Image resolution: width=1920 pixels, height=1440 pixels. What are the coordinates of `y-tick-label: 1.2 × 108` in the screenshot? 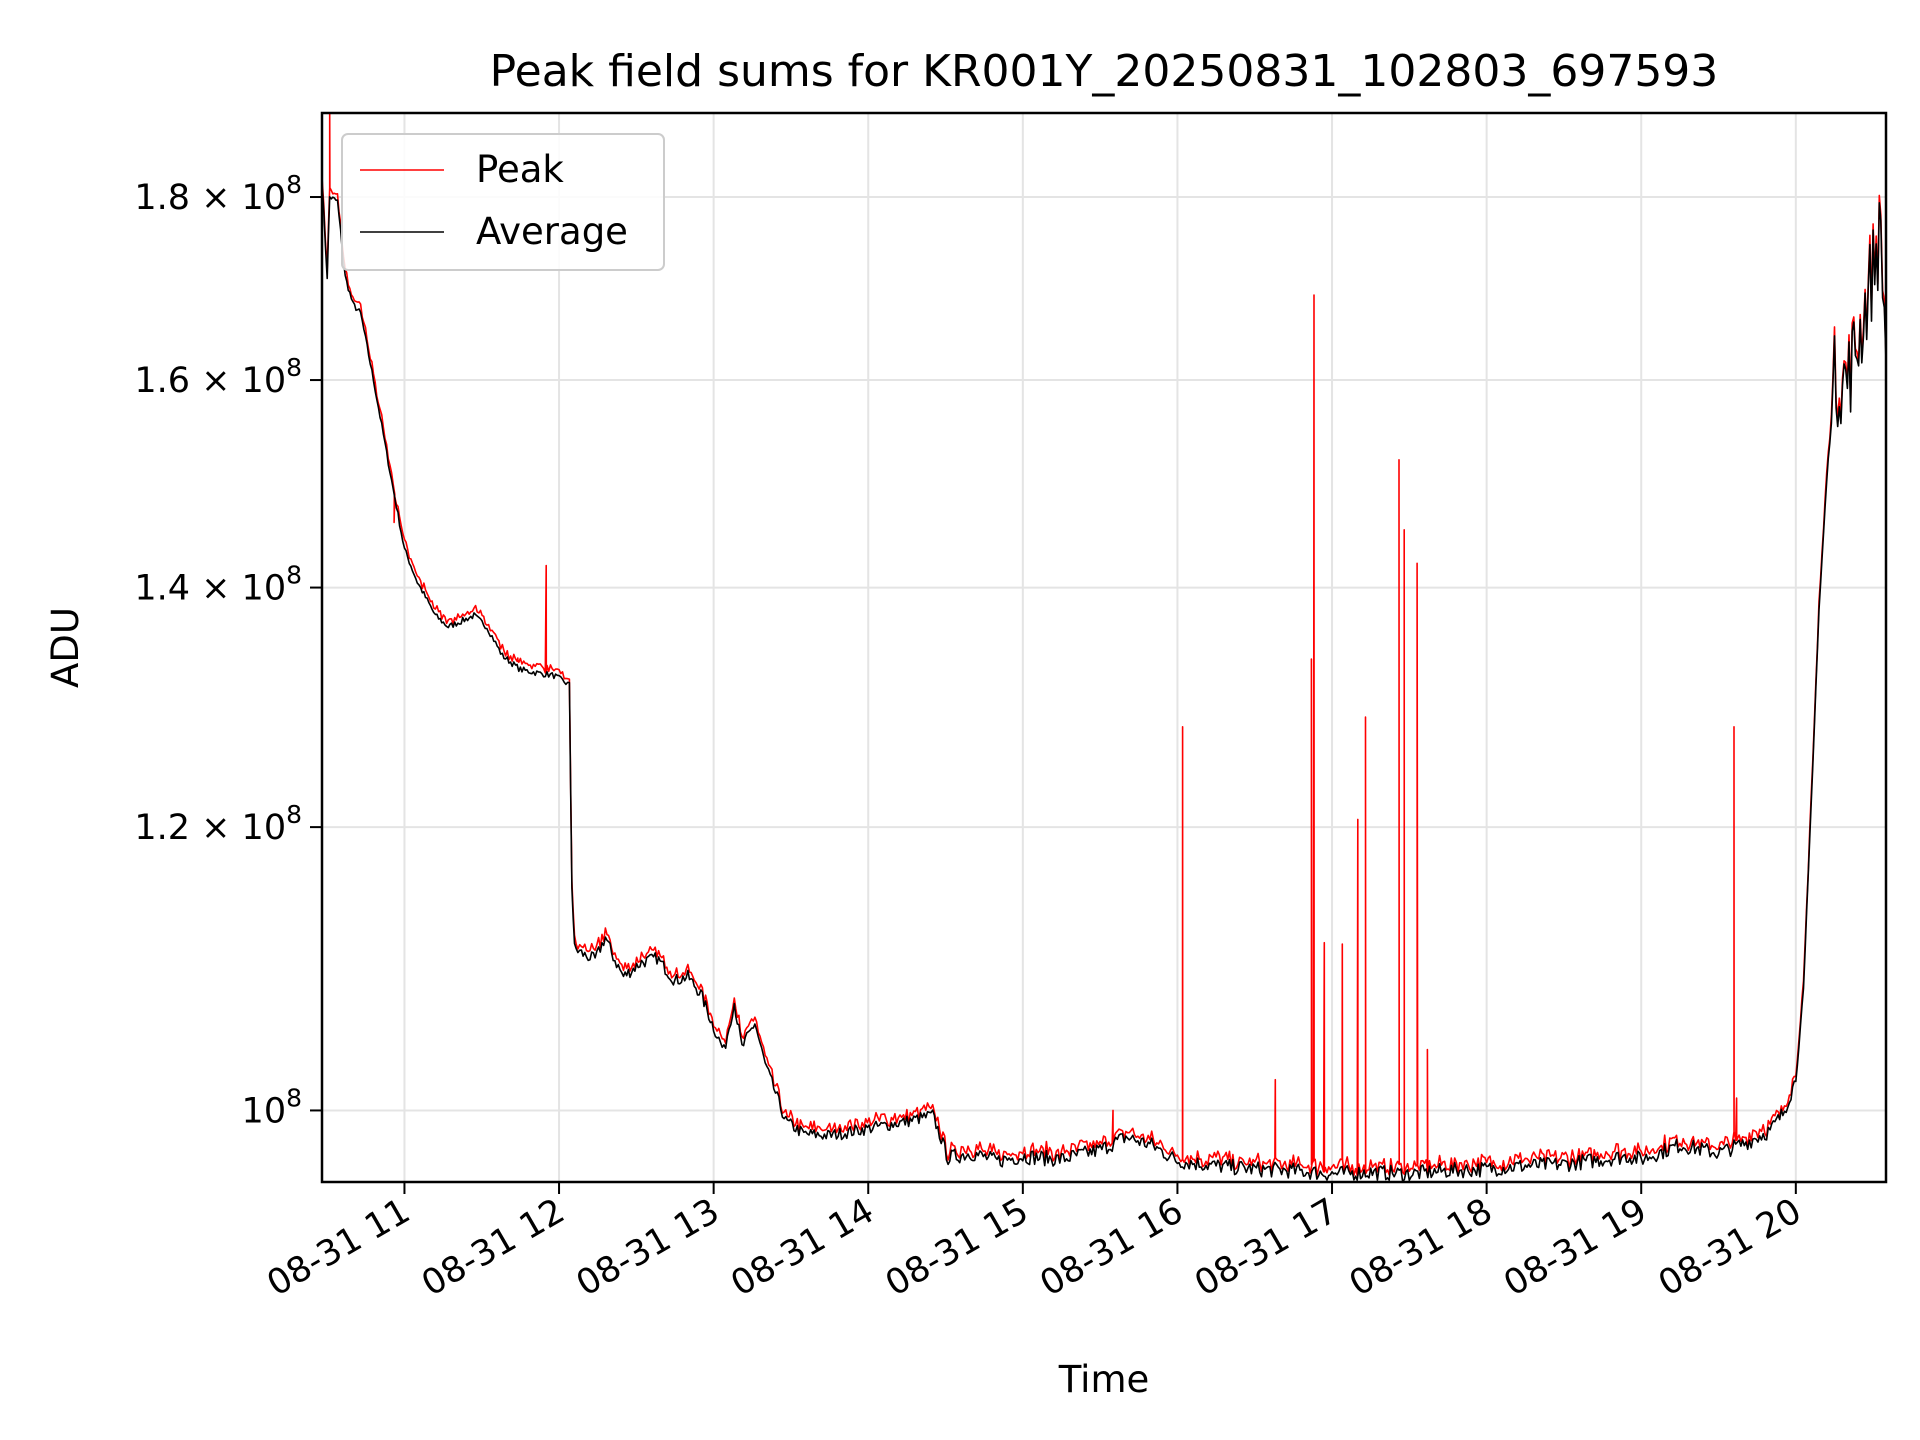 It's located at (218, 824).